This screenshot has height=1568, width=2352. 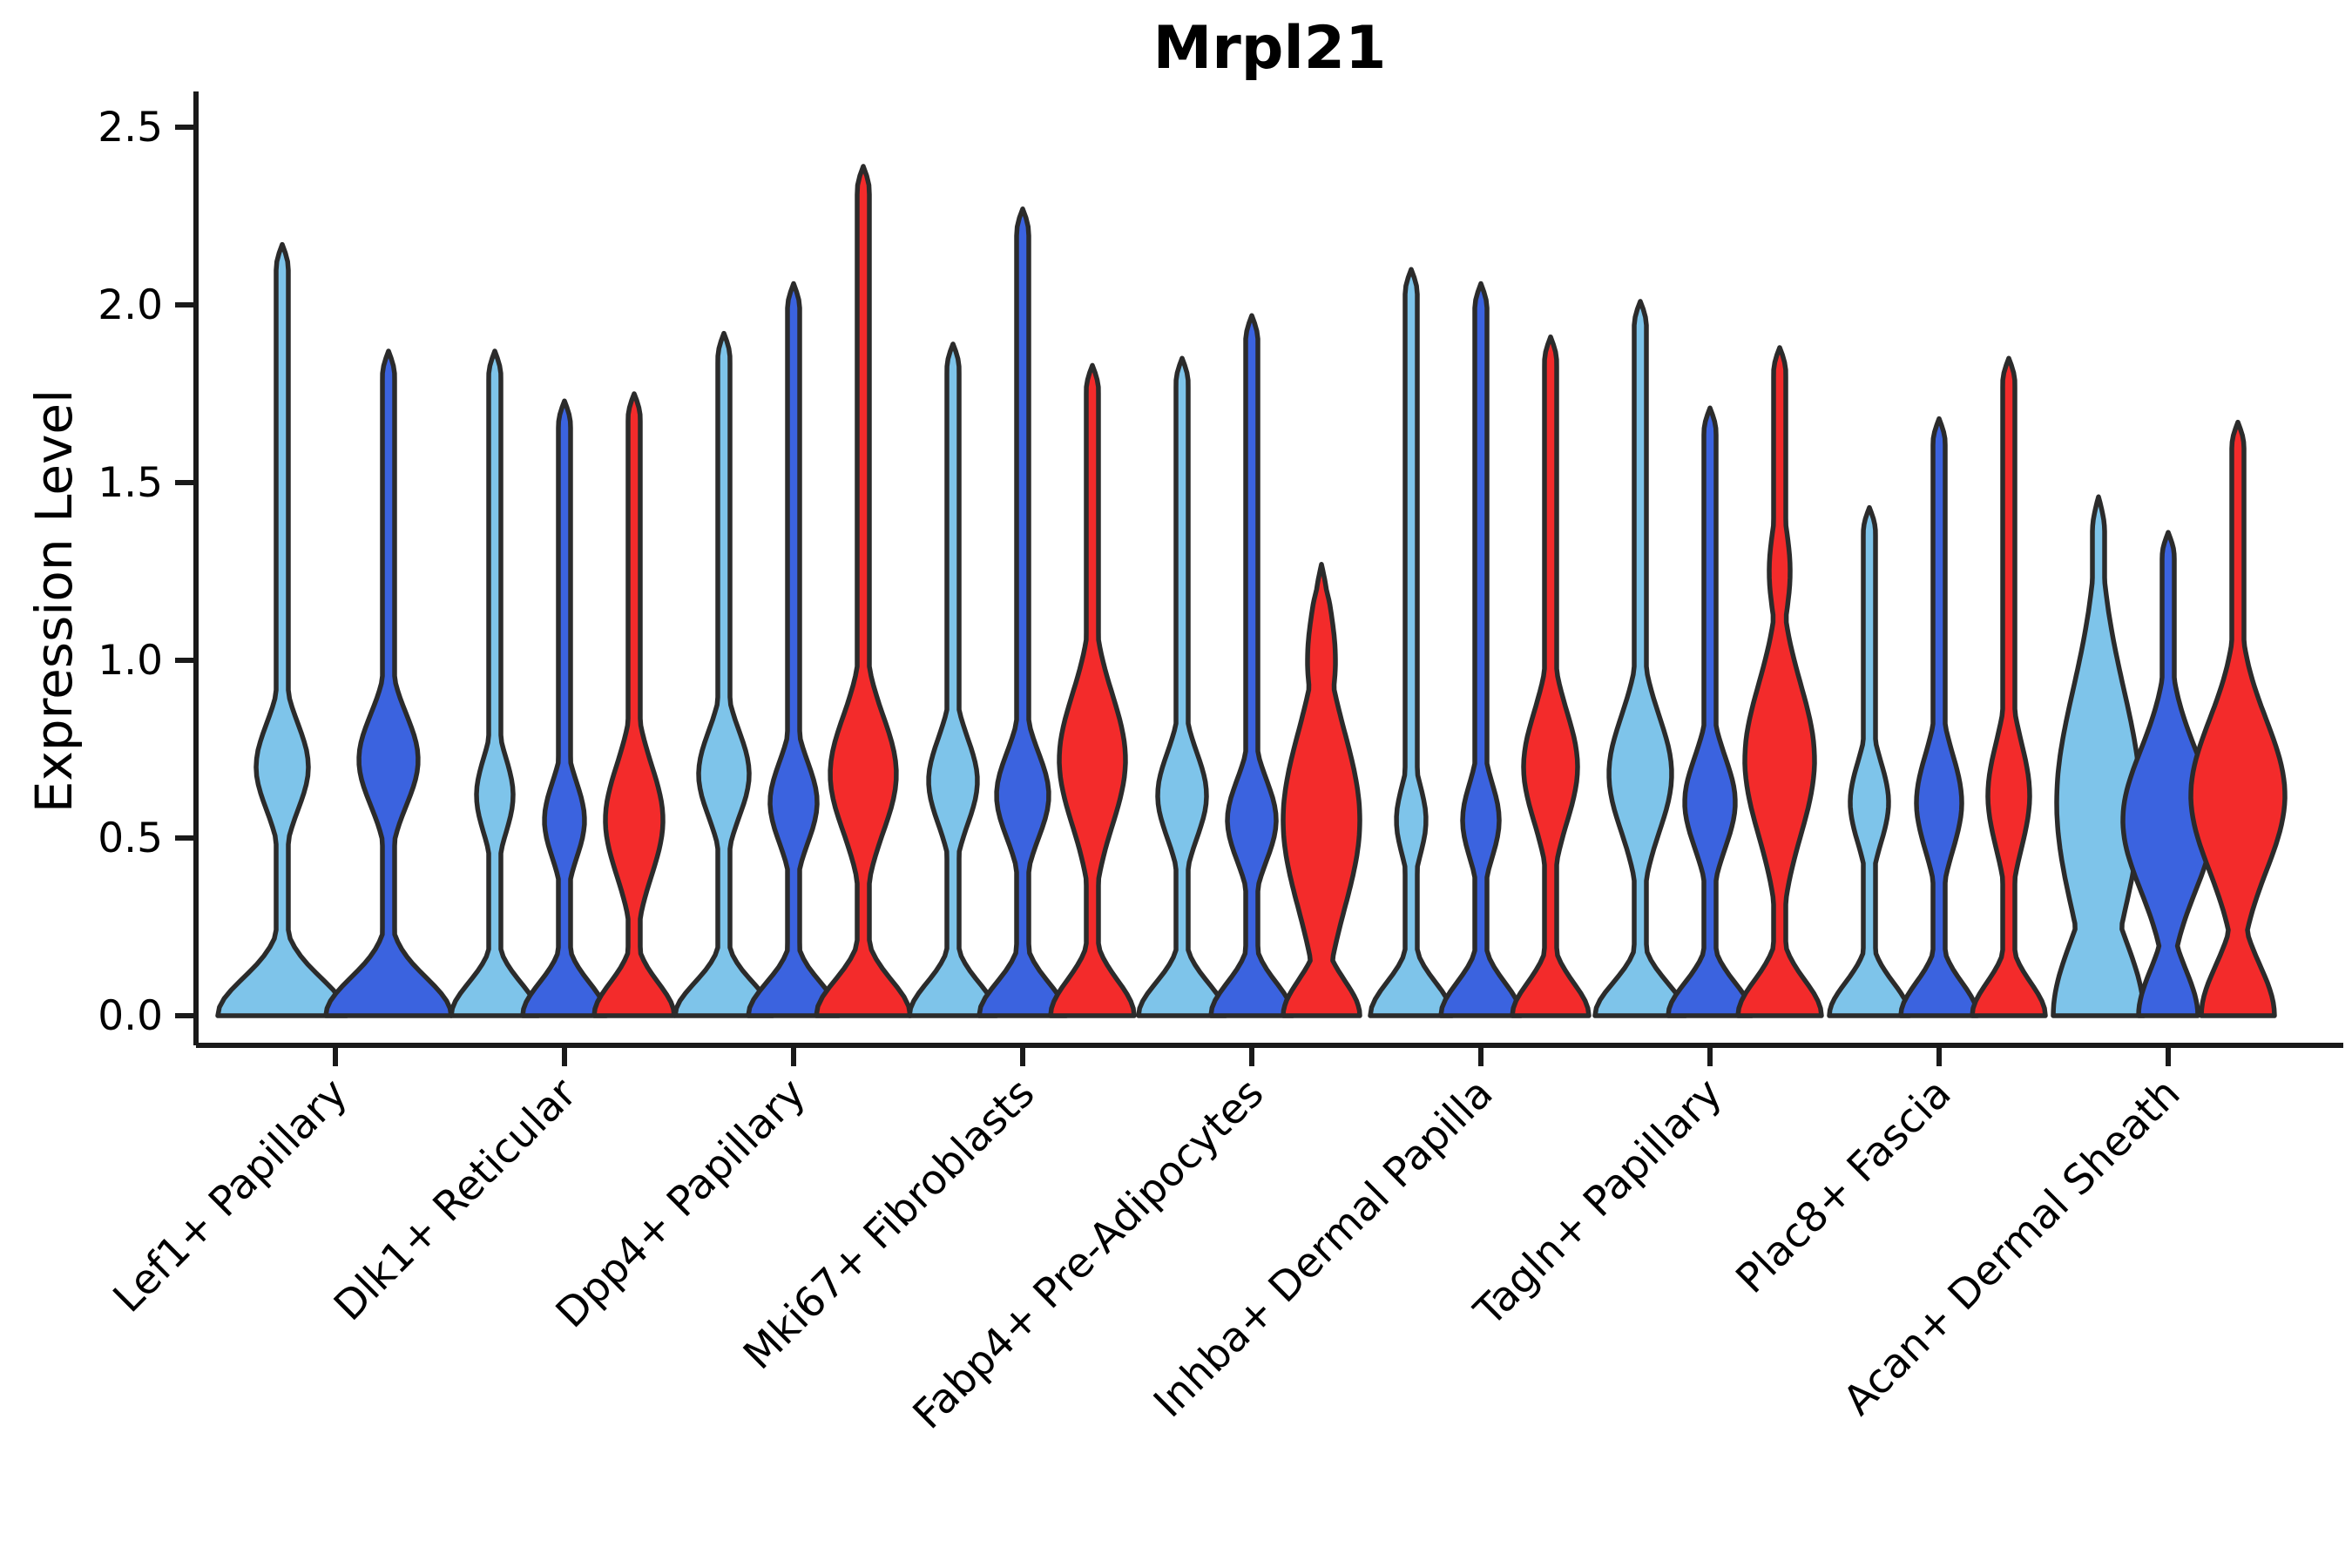 I want to click on x-tick-label: Plac8+ Fascia, so click(x=1844, y=1186).